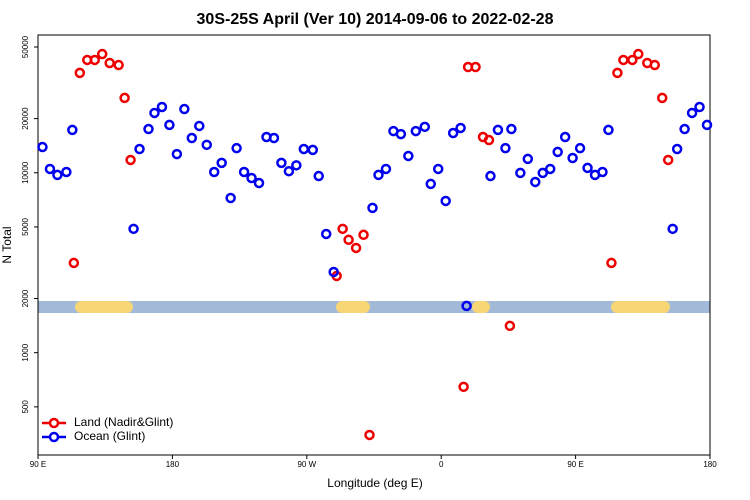 The width and height of the screenshot is (750, 500). Describe the element at coordinates (25, 407) in the screenshot. I see `y-tick-label: 500` at that location.